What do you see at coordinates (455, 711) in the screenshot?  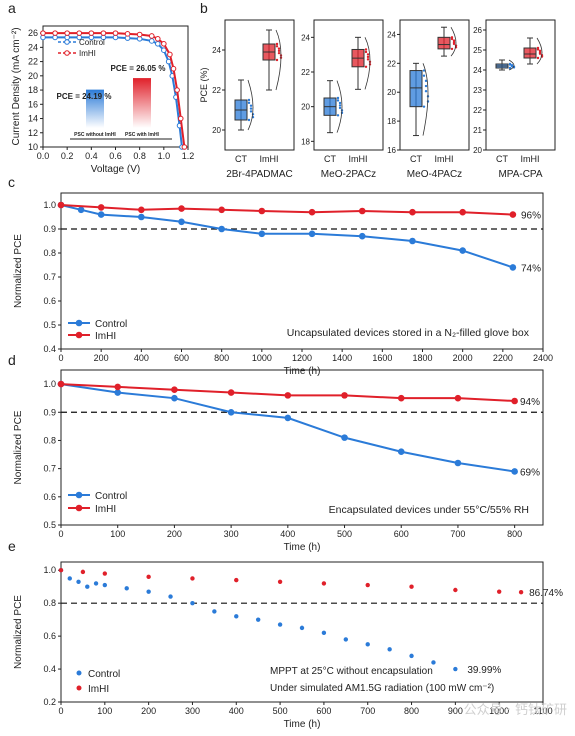 I see `panel-e-xtick-label: 900` at bounding box center [455, 711].